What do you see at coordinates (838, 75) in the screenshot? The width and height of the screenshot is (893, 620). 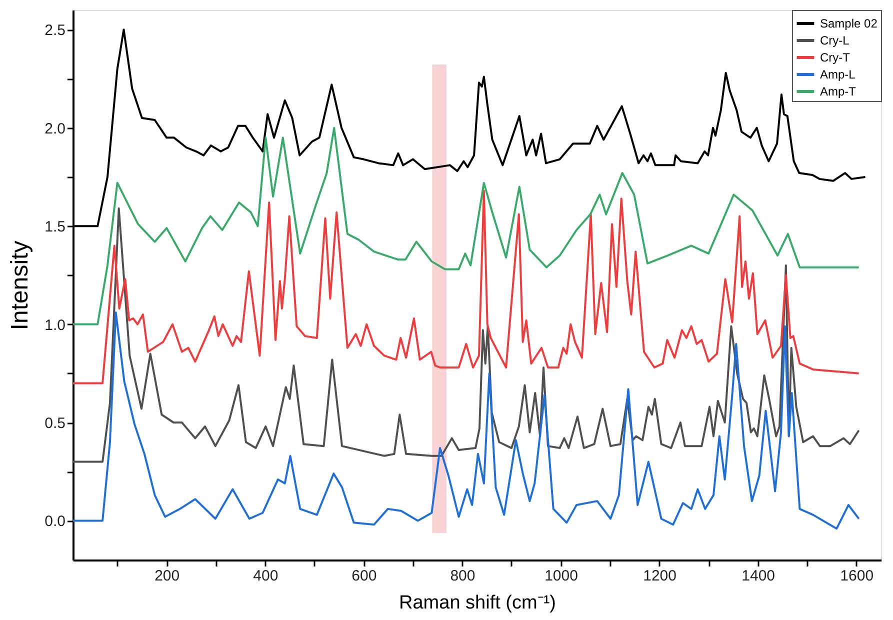 I see `legend-label: Amp-L` at bounding box center [838, 75].